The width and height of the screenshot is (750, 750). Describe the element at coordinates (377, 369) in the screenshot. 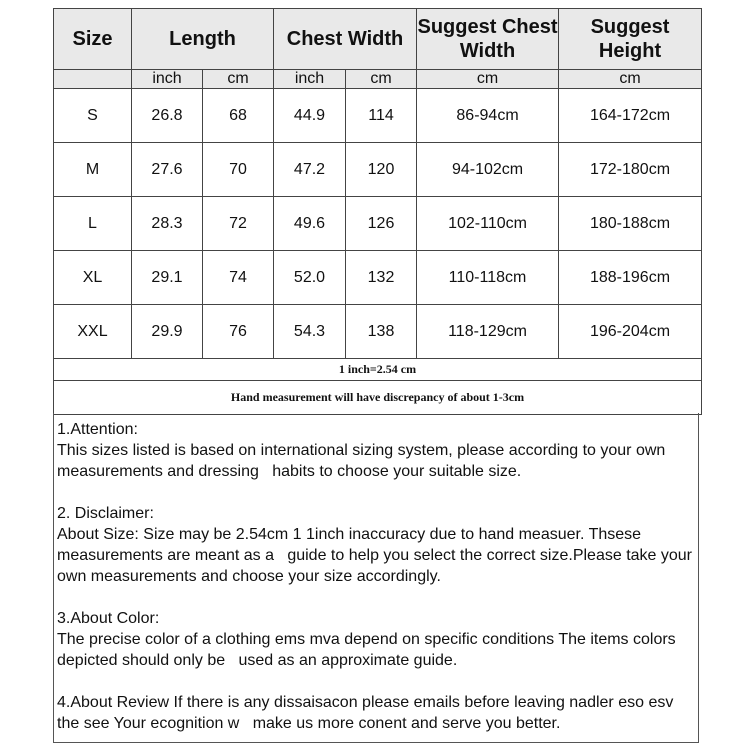

I see `conversion-note: 1 inch=2.54 cm` at that location.